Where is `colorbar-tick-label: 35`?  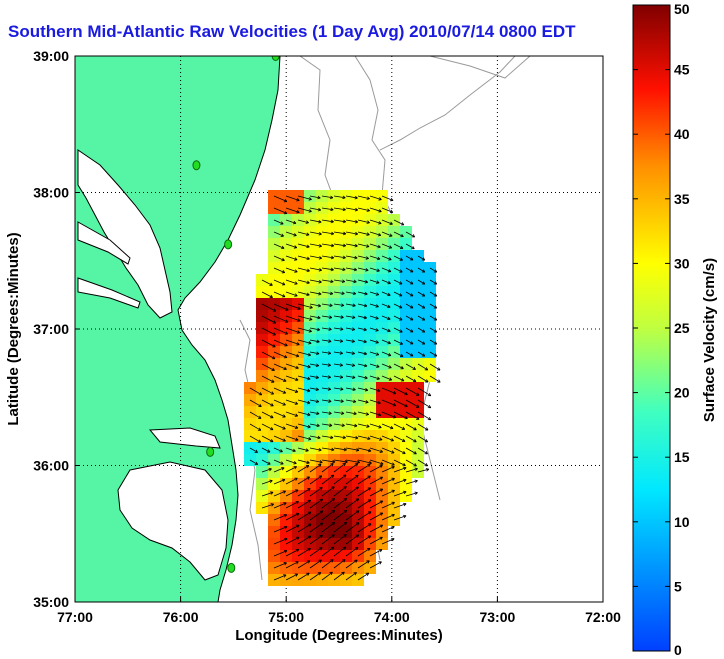
colorbar-tick-label: 35 is located at coordinates (682, 199).